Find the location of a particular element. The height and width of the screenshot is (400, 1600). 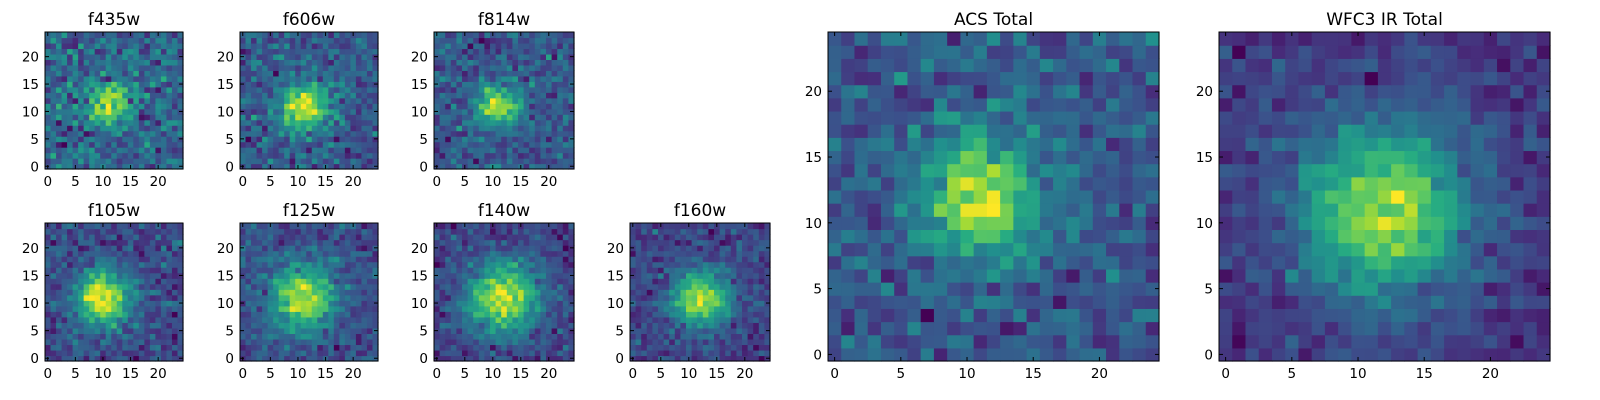

x-tick-label: 20 is located at coordinates (548, 182).